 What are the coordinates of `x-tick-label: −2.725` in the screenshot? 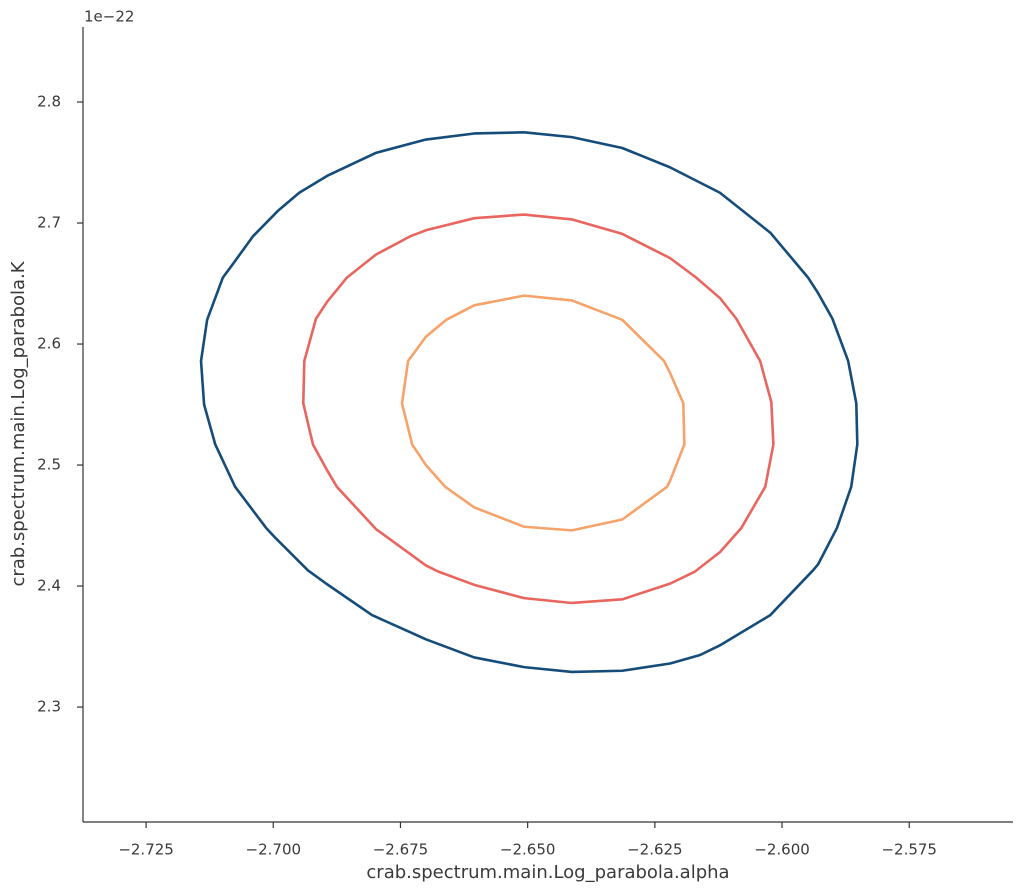 It's located at (146, 850).